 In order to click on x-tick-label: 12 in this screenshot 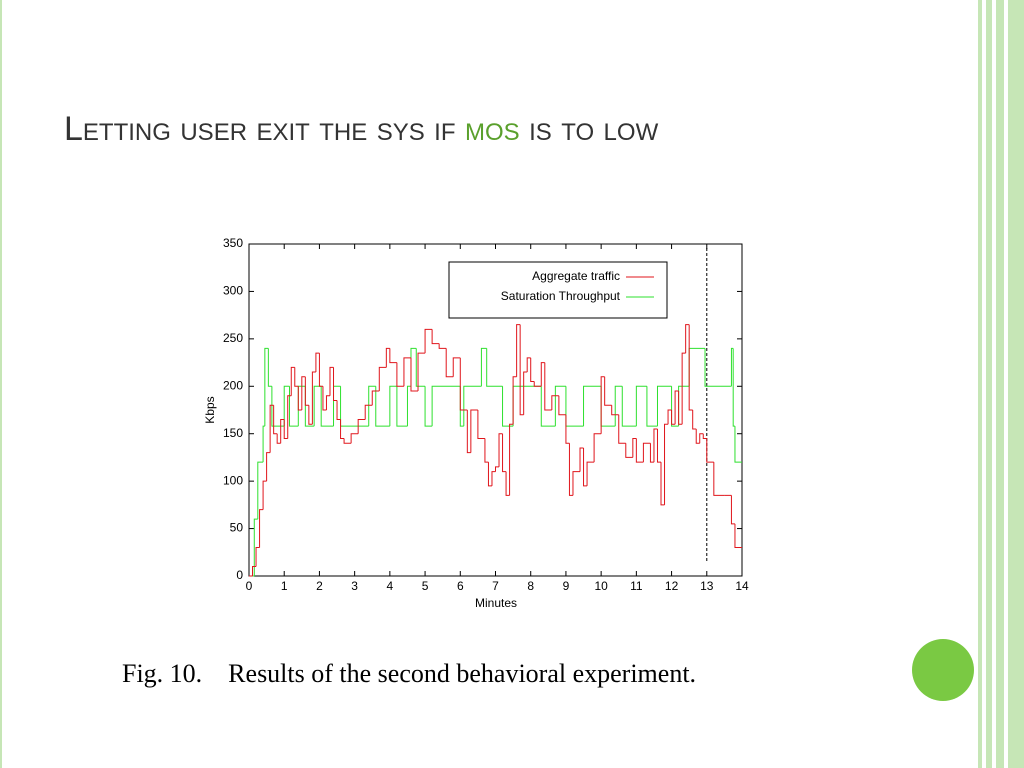, I will do `click(672, 586)`.